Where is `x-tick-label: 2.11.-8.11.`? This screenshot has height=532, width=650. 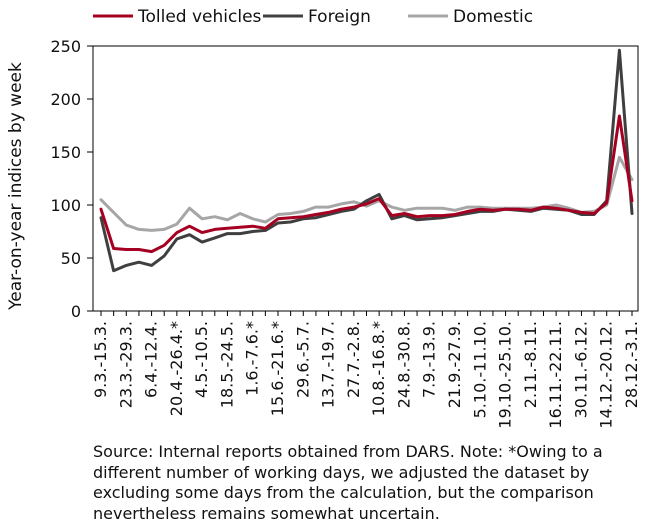 x-tick-label: 2.11.-8.11. is located at coordinates (530, 364).